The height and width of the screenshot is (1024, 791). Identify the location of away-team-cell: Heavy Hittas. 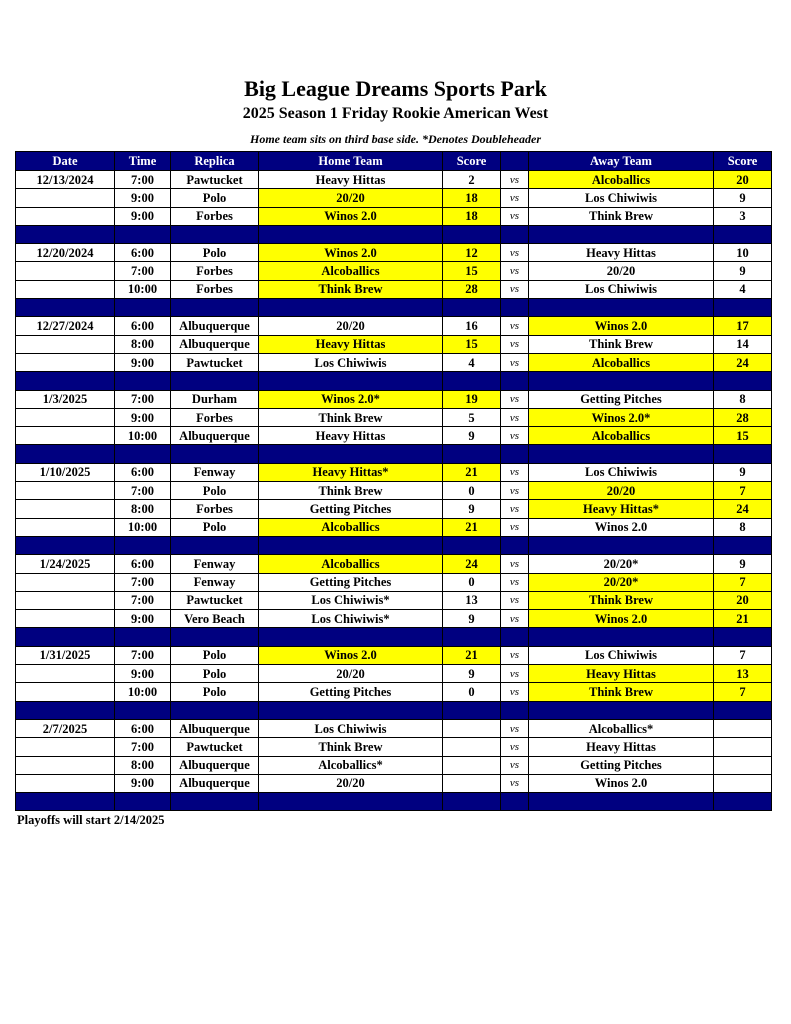
(621, 747).